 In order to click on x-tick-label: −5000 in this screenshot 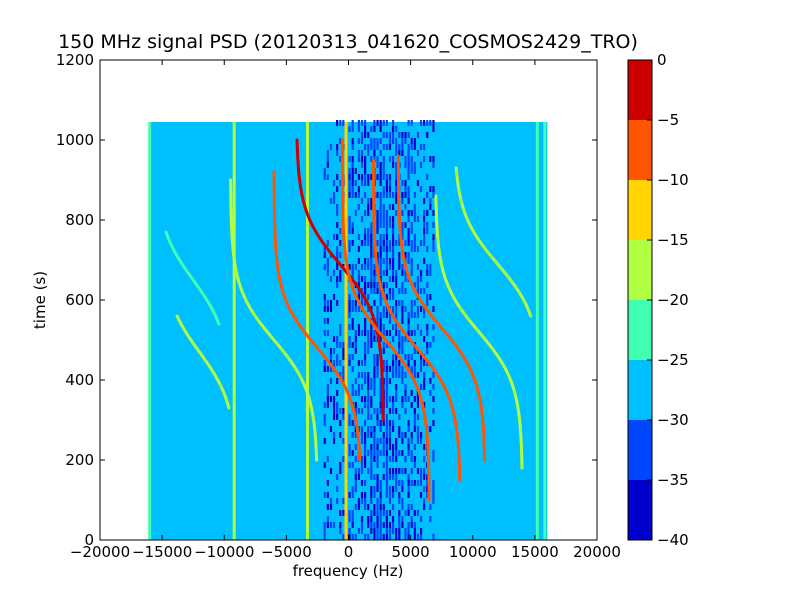, I will do `click(286, 552)`.